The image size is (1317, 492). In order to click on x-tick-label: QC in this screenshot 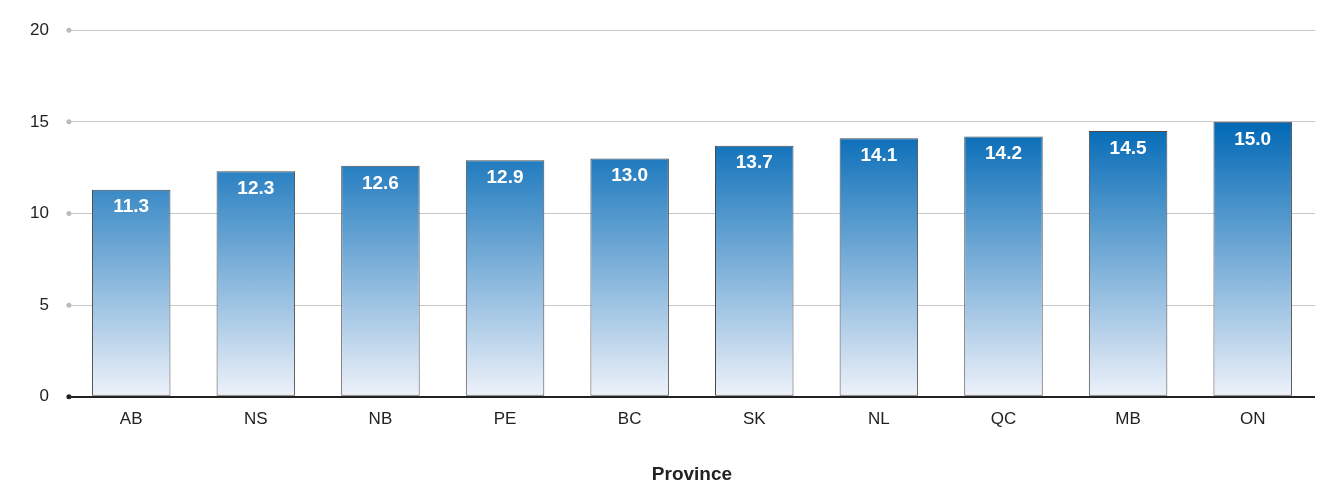, I will do `click(1003, 418)`.